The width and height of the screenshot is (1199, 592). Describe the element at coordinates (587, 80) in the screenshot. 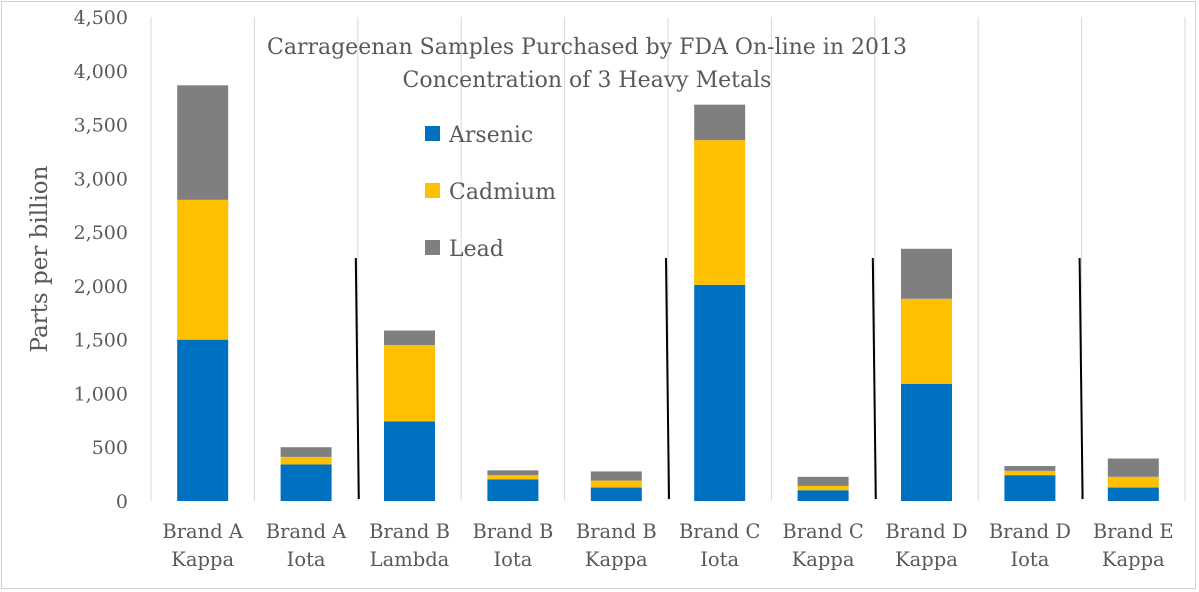

I see `chart-subtitle: Concentration of 3 Heavy Metals` at that location.